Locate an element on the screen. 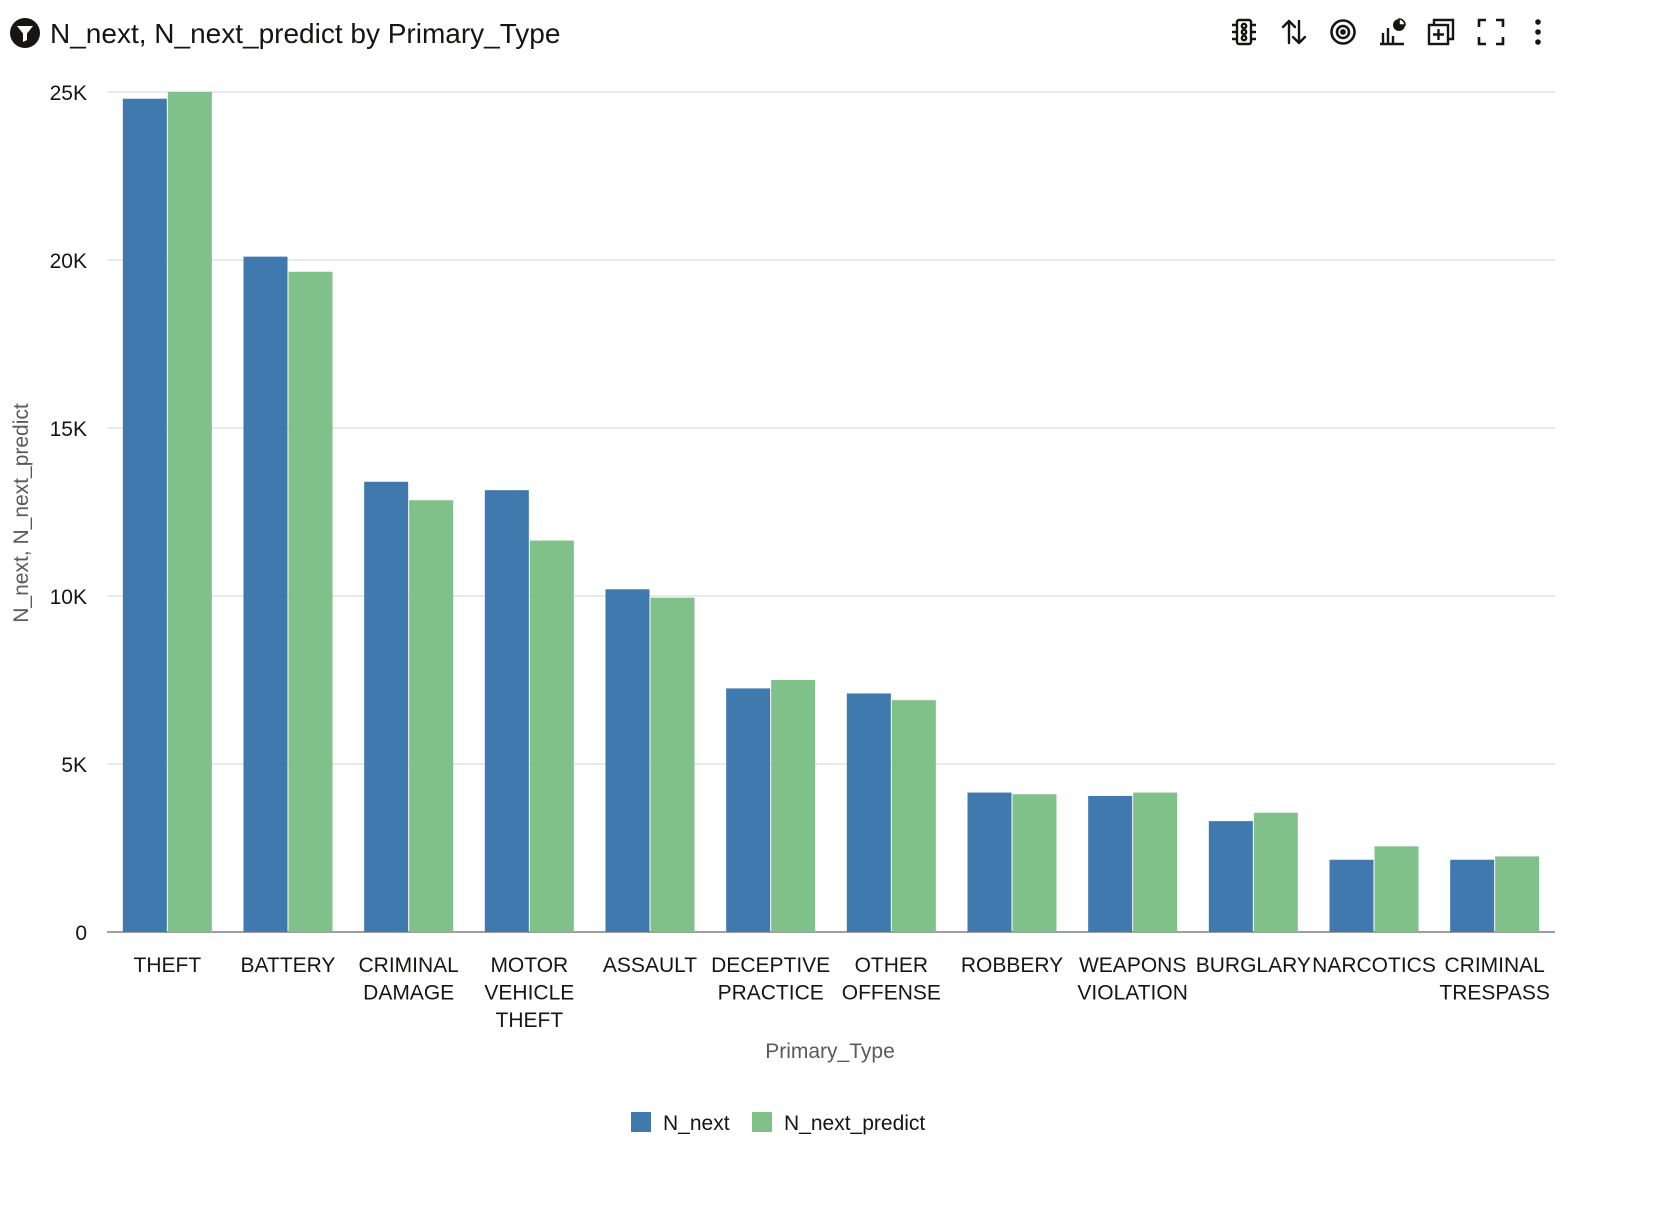 The width and height of the screenshot is (1658, 1220). y-tick-label: 25K is located at coordinates (68, 93).